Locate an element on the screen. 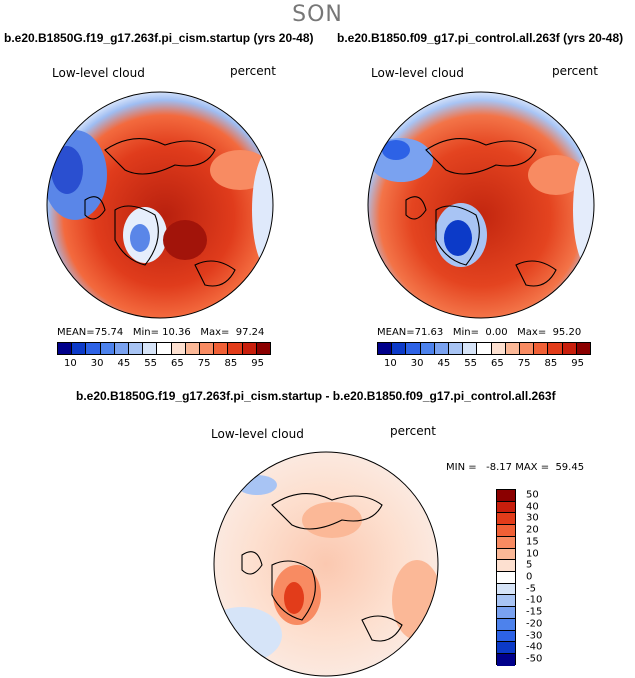 This screenshot has width=635, height=678. diff-polar-map is located at coordinates (326, 564).